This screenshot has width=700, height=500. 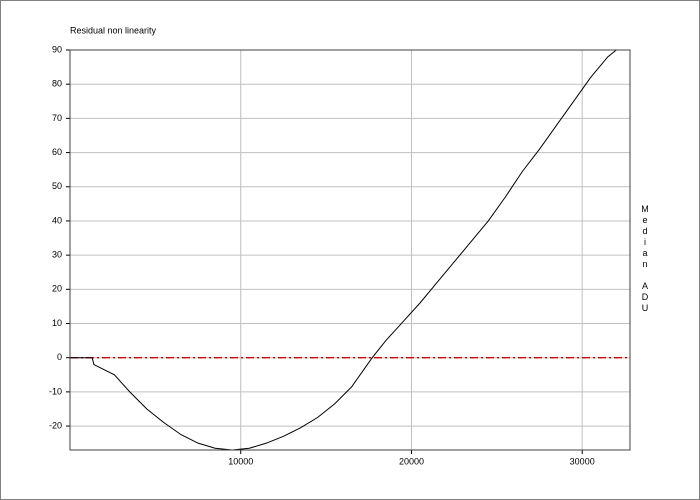 I want to click on y-tick-label: 80, so click(x=57, y=84).